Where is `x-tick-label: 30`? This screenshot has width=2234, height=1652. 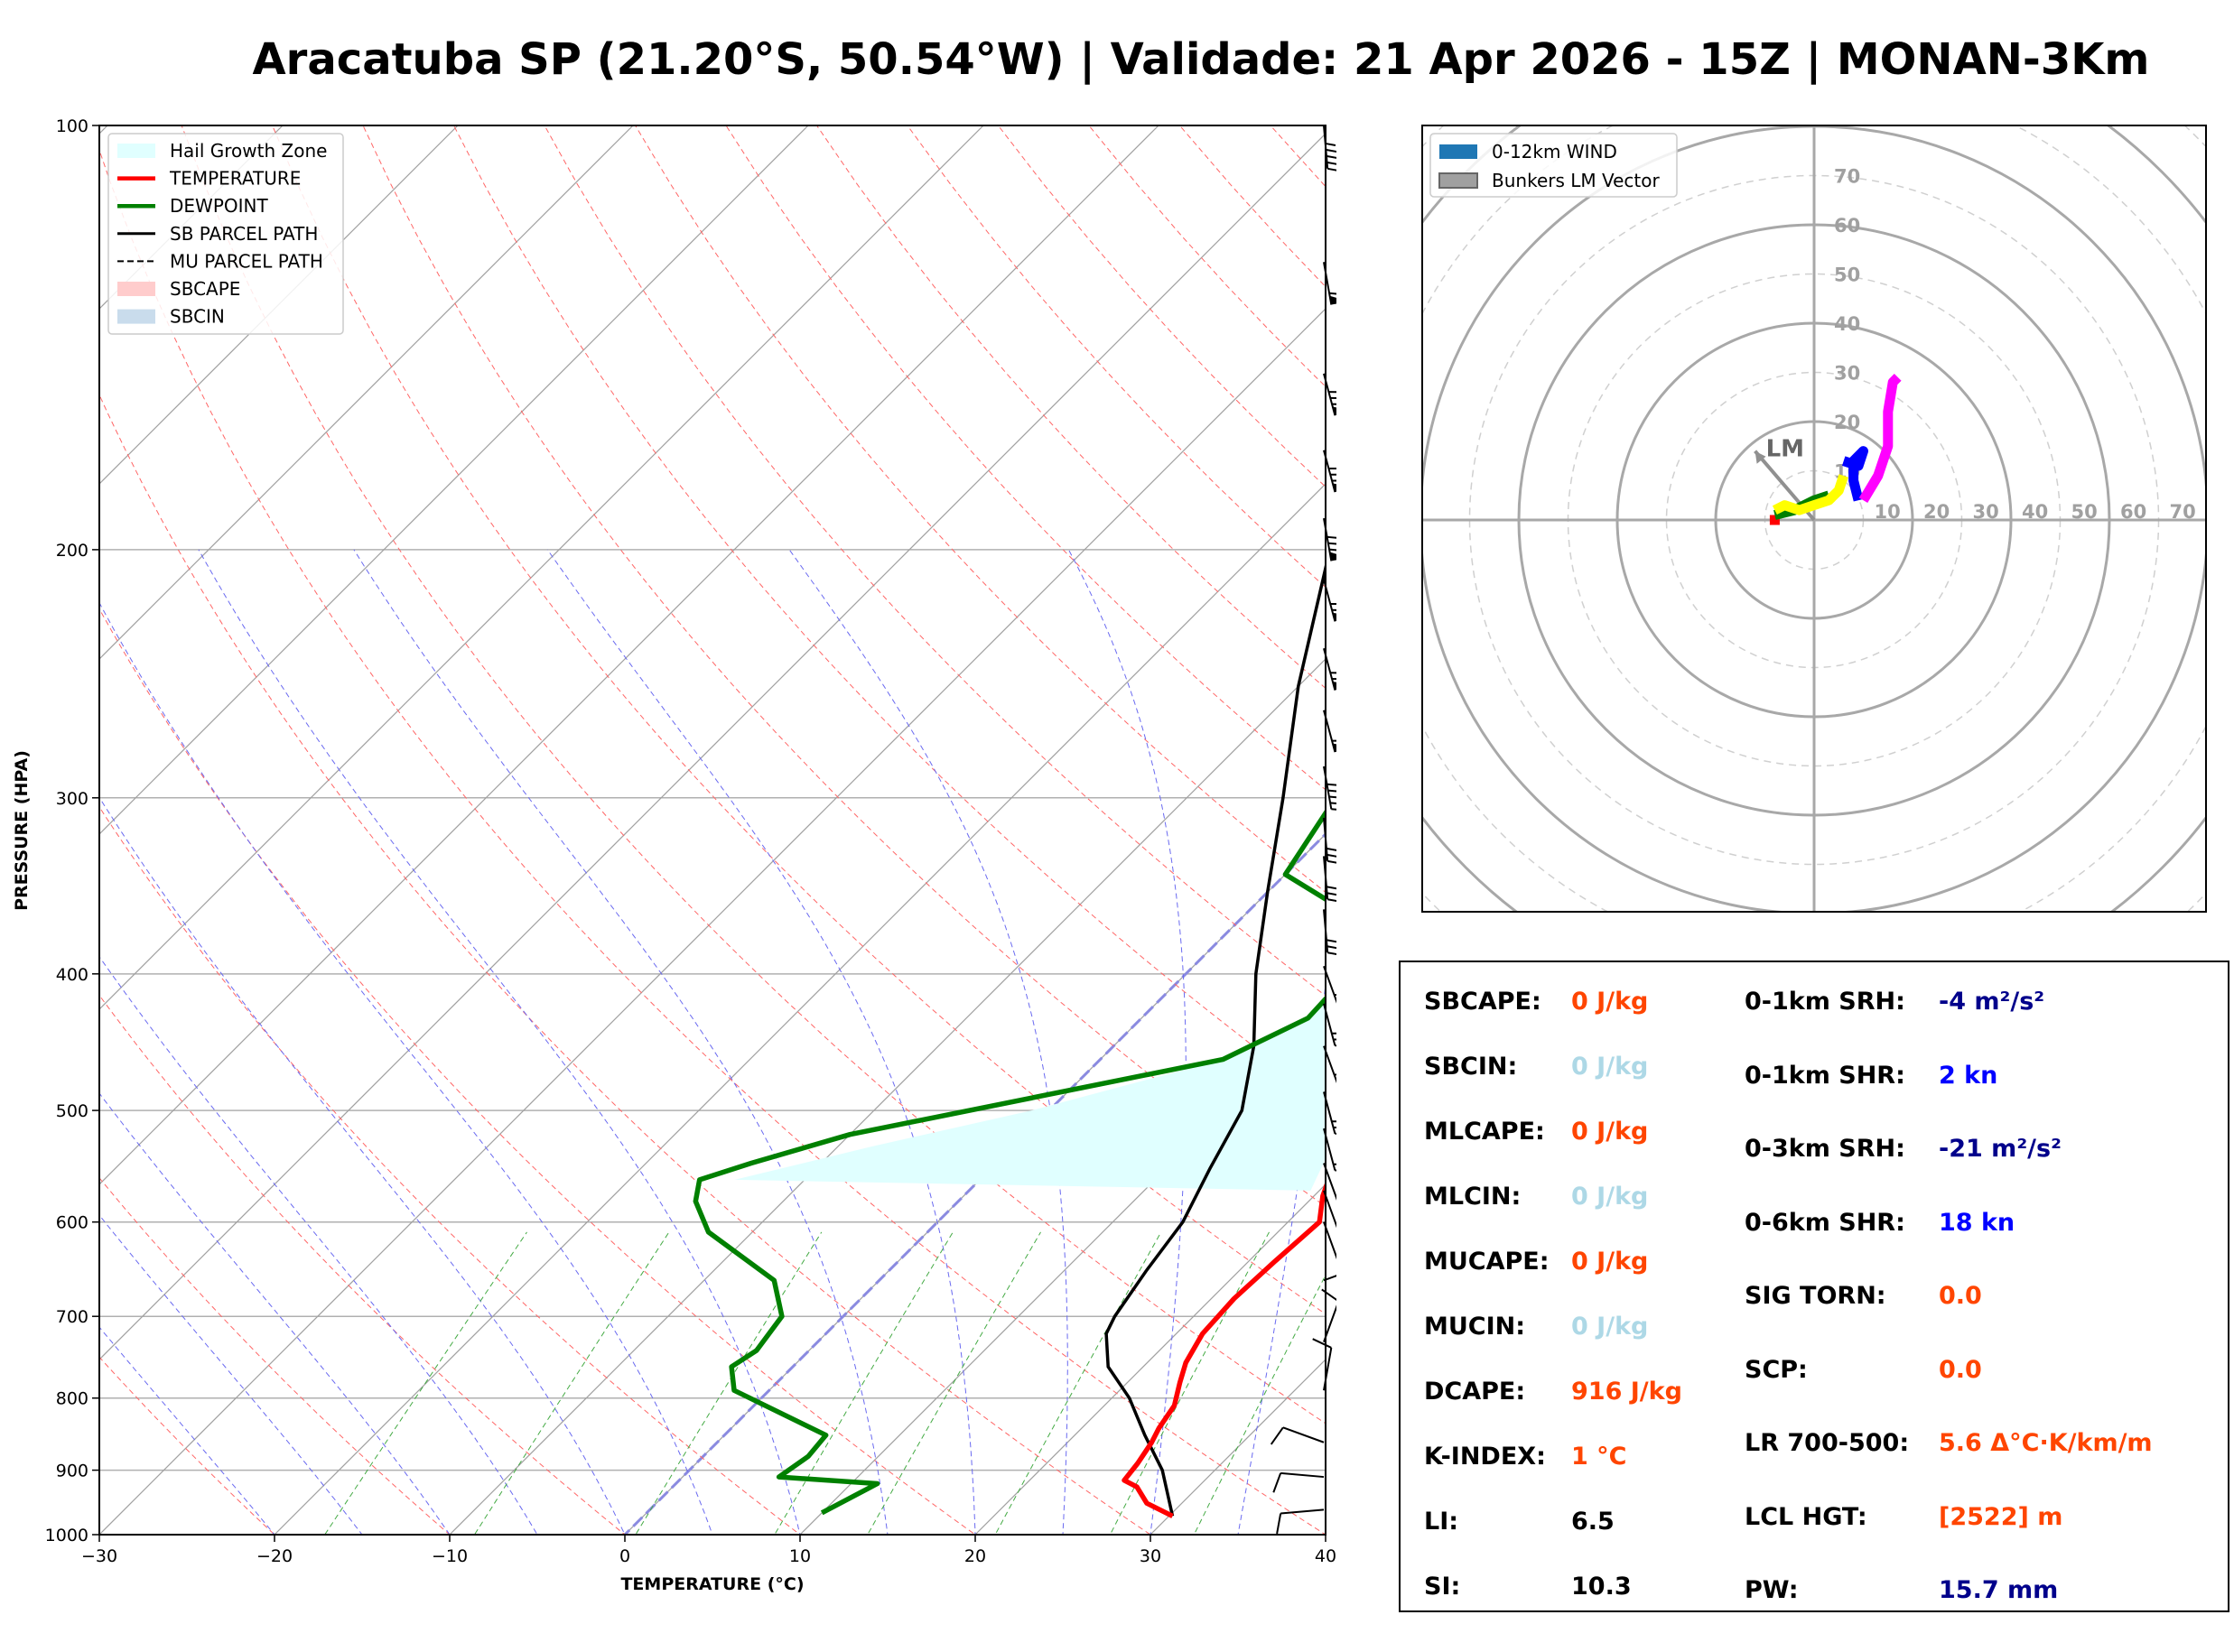
x-tick-label: 30 is located at coordinates (1150, 1556).